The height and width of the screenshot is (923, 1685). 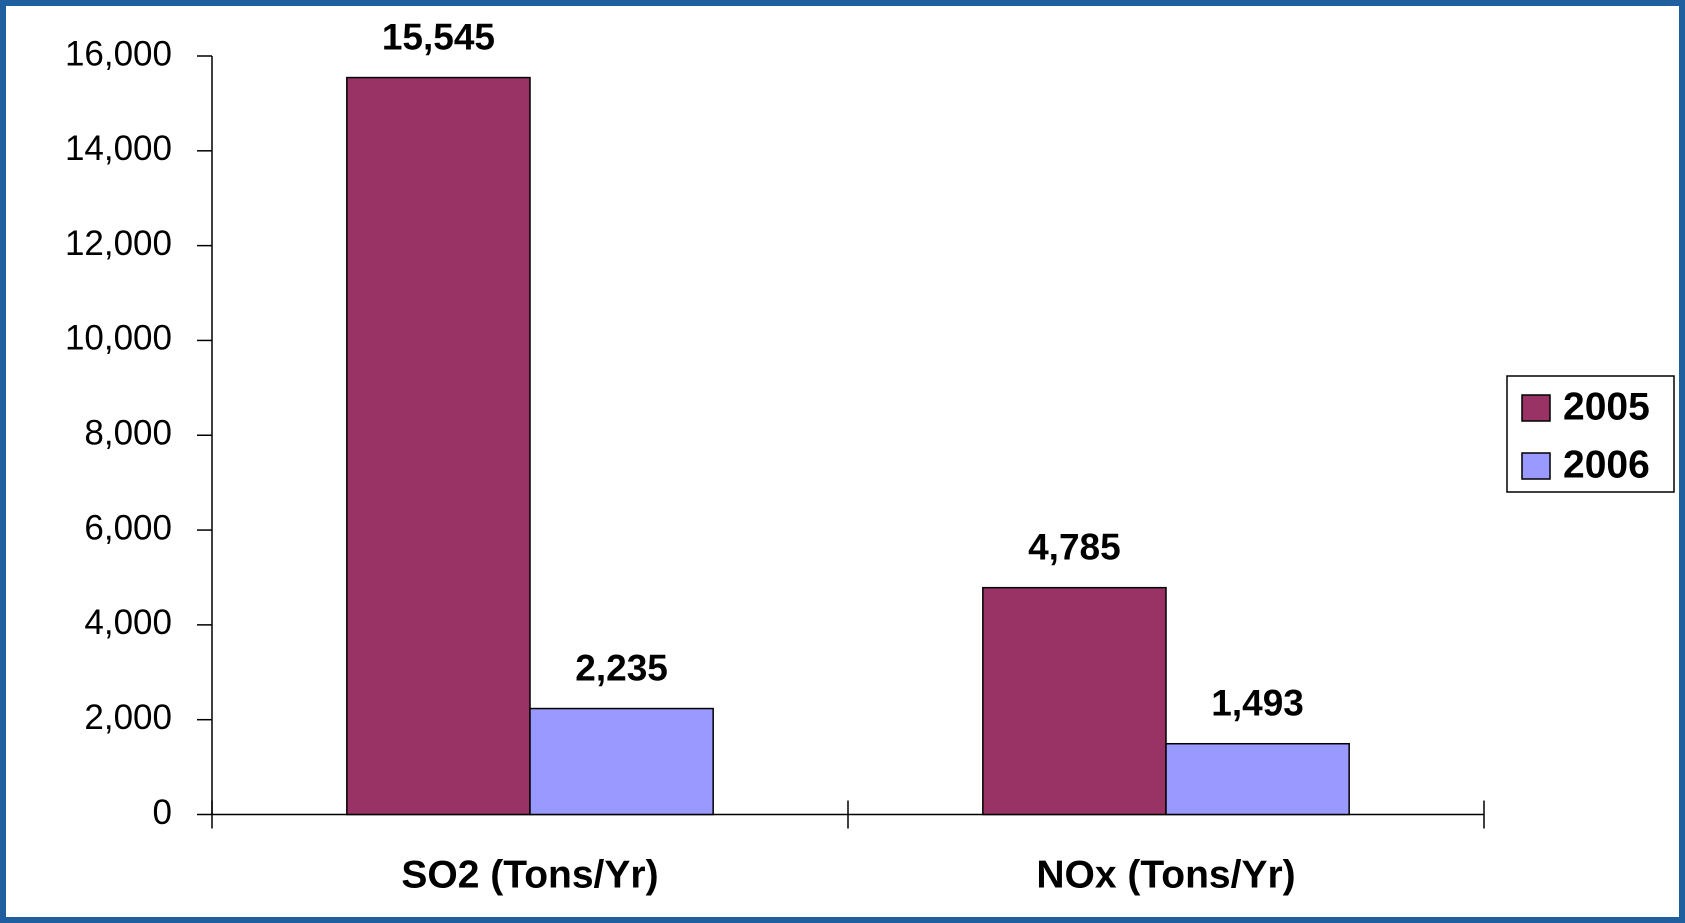 What do you see at coordinates (621, 667) in the screenshot?
I see `data-label: 2,235` at bounding box center [621, 667].